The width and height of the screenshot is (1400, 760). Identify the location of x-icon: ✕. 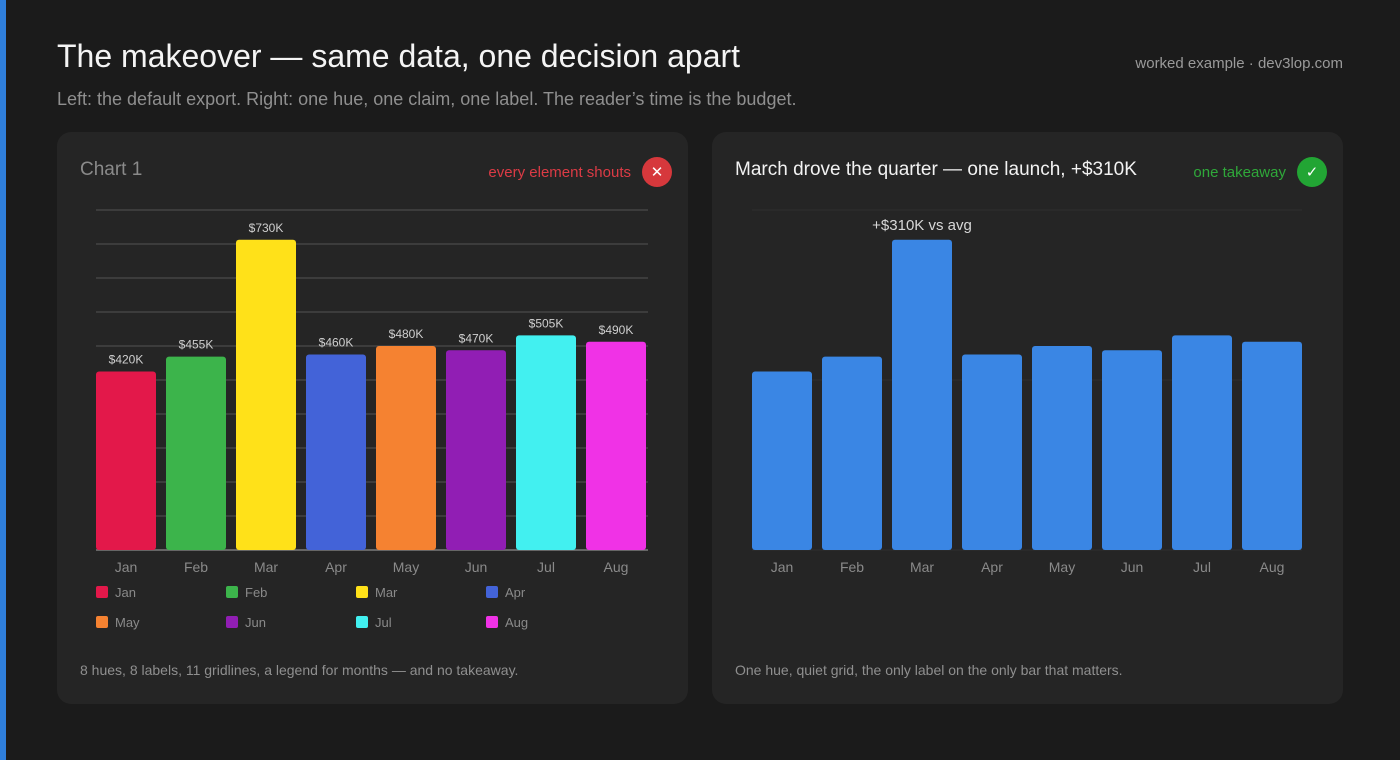
(657, 172).